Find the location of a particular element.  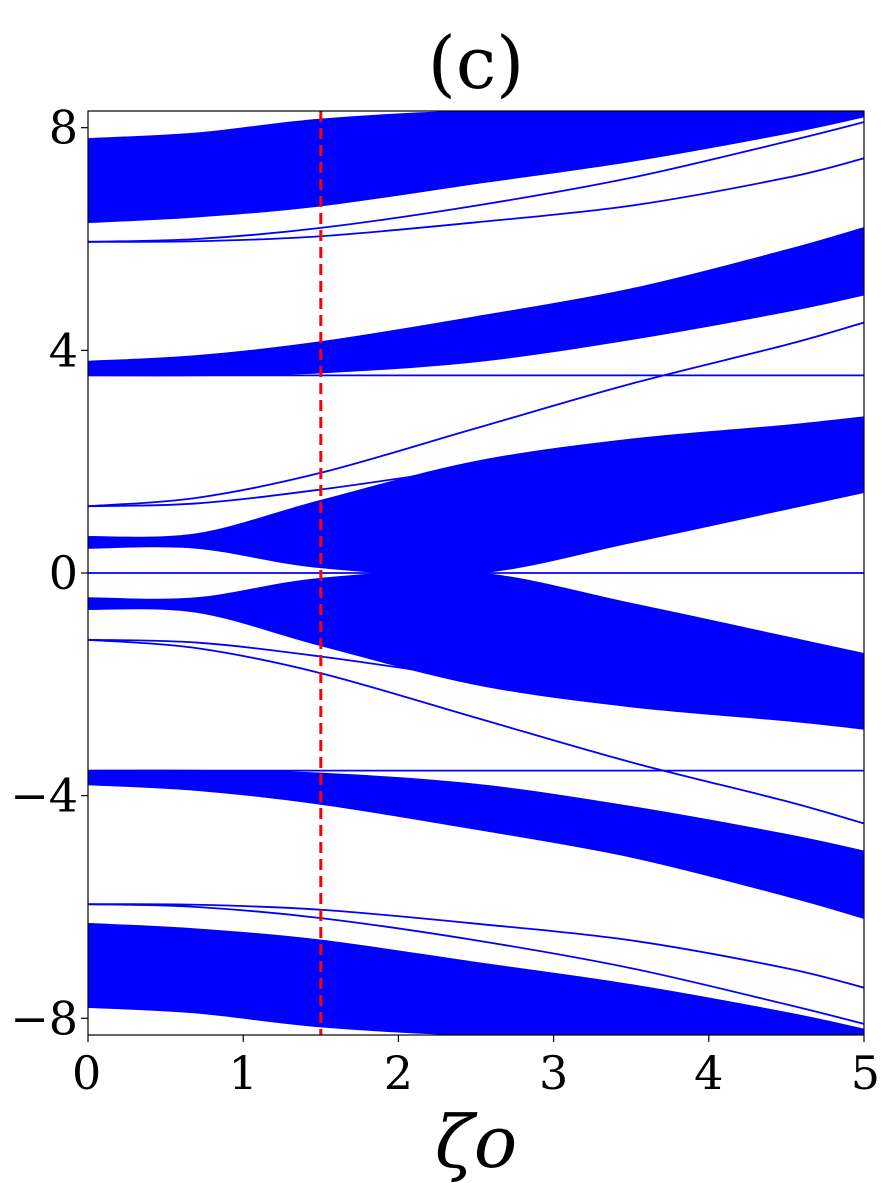

y-tick-label: 4 is located at coordinates (63, 350).